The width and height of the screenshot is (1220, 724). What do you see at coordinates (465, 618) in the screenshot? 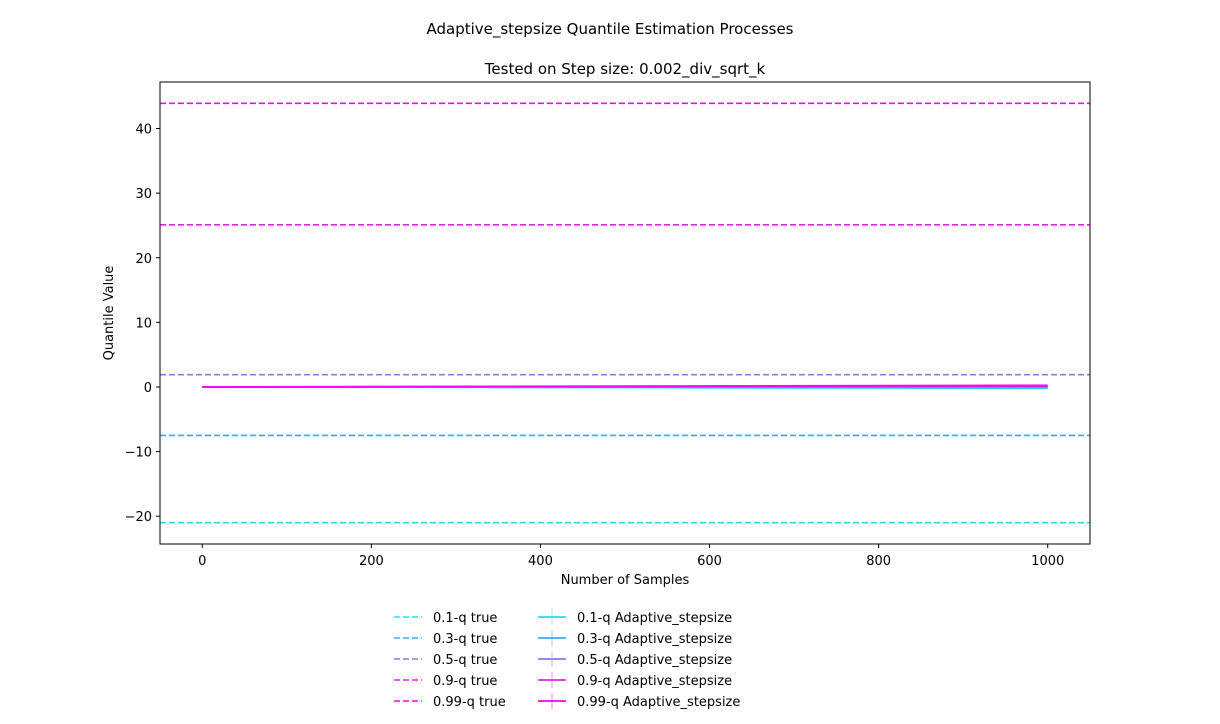
I see `legend-label: 0.1-q true` at bounding box center [465, 618].